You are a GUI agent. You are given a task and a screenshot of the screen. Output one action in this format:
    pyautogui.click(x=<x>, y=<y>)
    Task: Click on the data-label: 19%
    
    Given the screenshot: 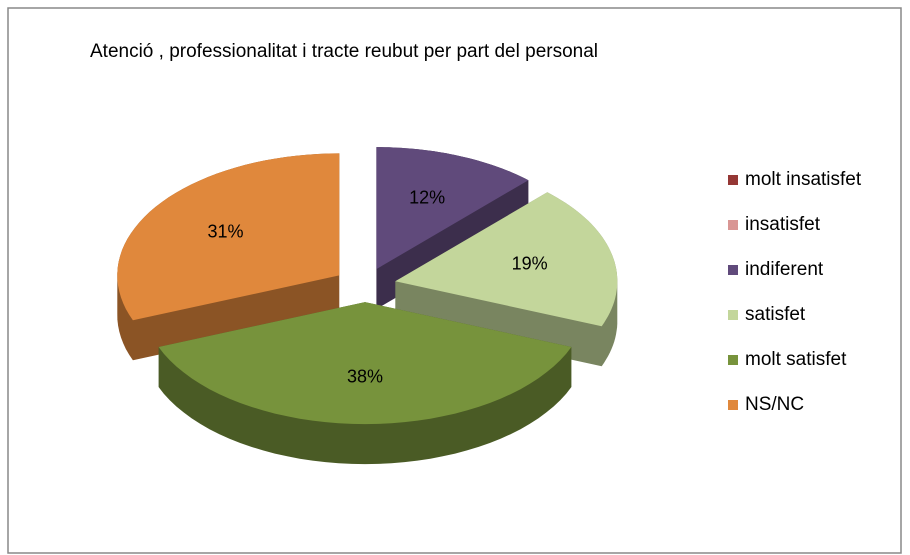 What is the action you would take?
    pyautogui.click(x=530, y=264)
    